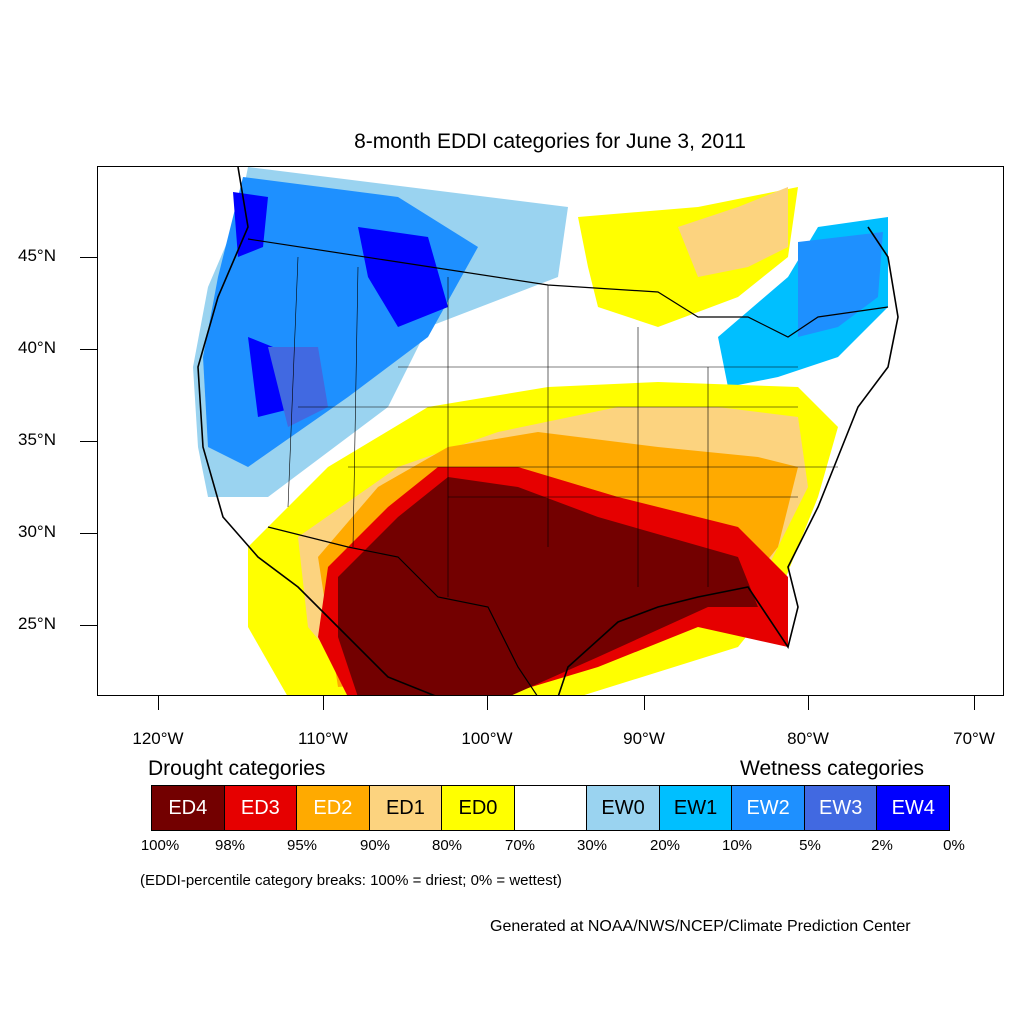 Image resolution: width=1024 pixels, height=1024 pixels. Describe the element at coordinates (520, 845) in the screenshot. I see `percentile-label: 70%` at that location.